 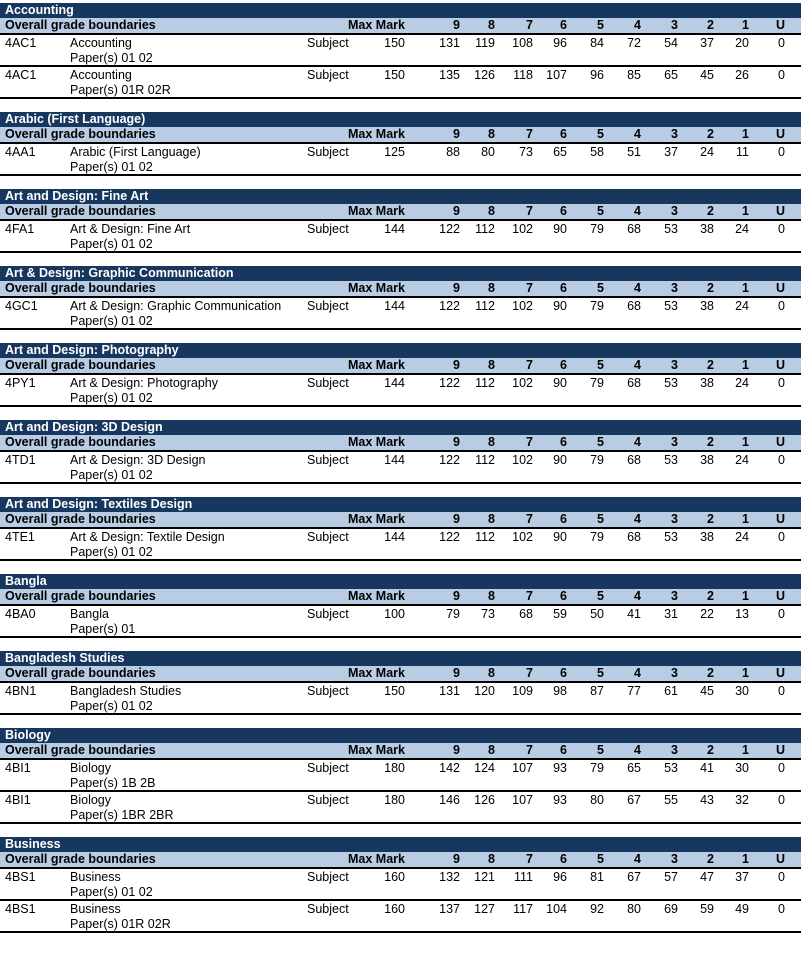 What do you see at coordinates (597, 877) in the screenshot?
I see `grade-boundary-value: 81` at bounding box center [597, 877].